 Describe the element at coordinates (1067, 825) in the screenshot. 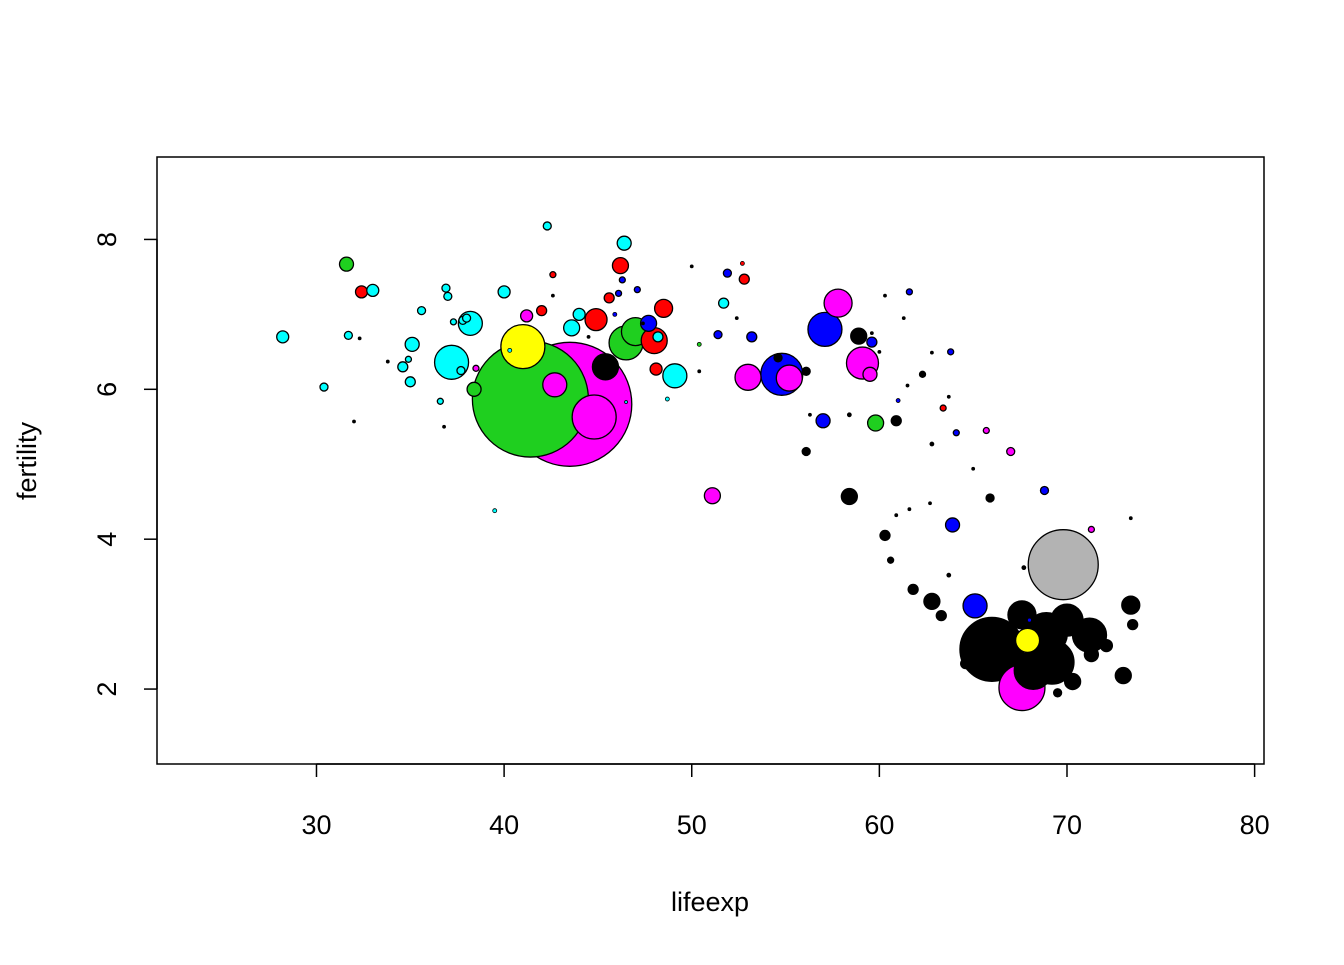

I see `x-tick-label: 70` at that location.